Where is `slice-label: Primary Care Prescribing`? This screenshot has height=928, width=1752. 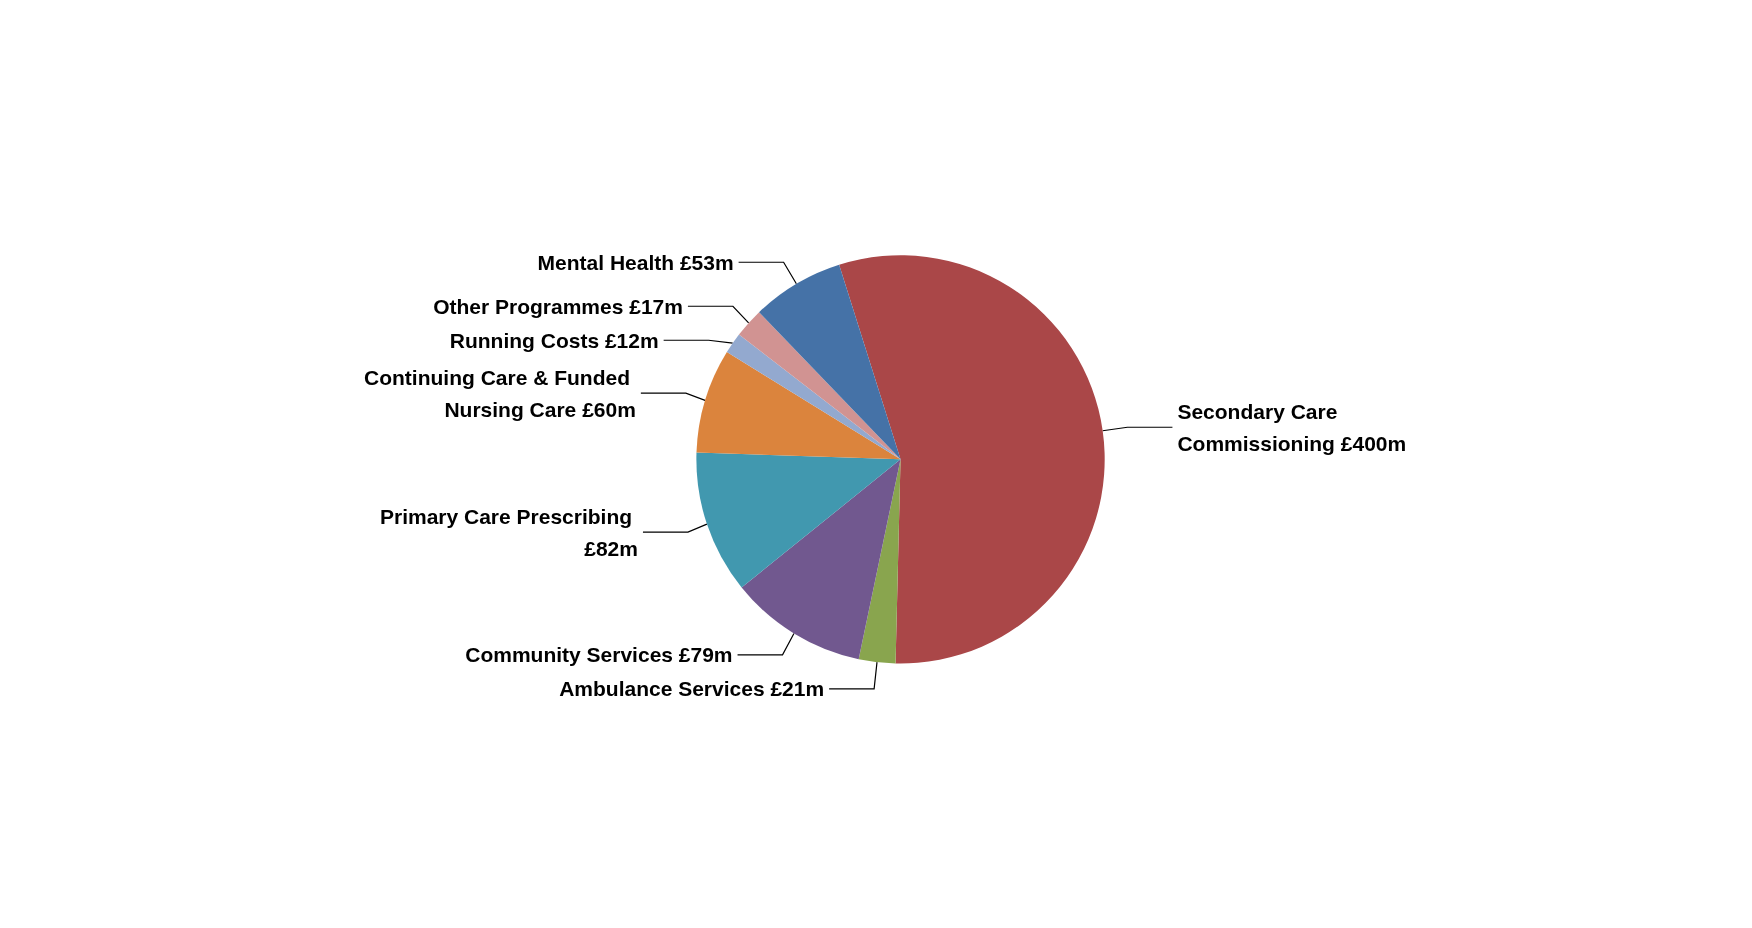 slice-label: Primary Care Prescribing is located at coordinates (508, 516).